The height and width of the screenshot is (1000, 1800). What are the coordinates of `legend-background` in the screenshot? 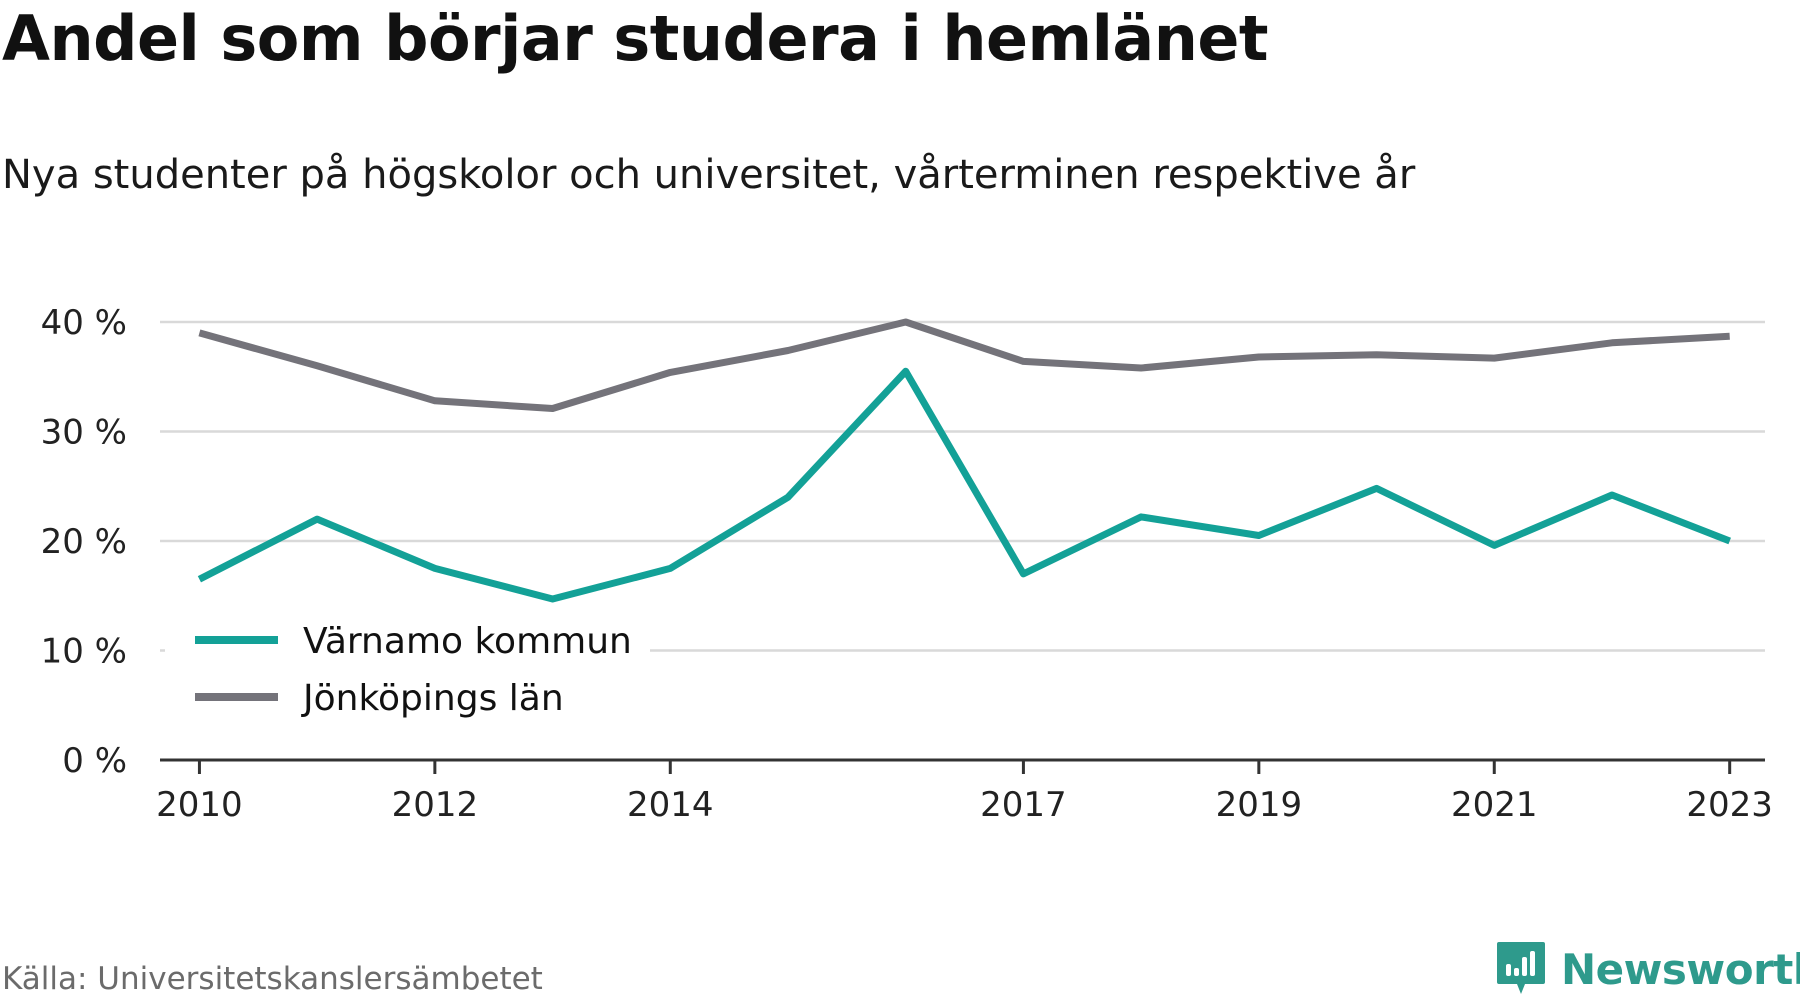 It's located at (407, 667).